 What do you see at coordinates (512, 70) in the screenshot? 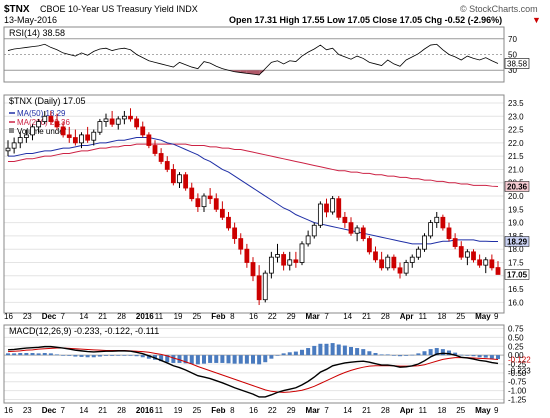
I see `rsi-tick-label: 30` at bounding box center [512, 70].